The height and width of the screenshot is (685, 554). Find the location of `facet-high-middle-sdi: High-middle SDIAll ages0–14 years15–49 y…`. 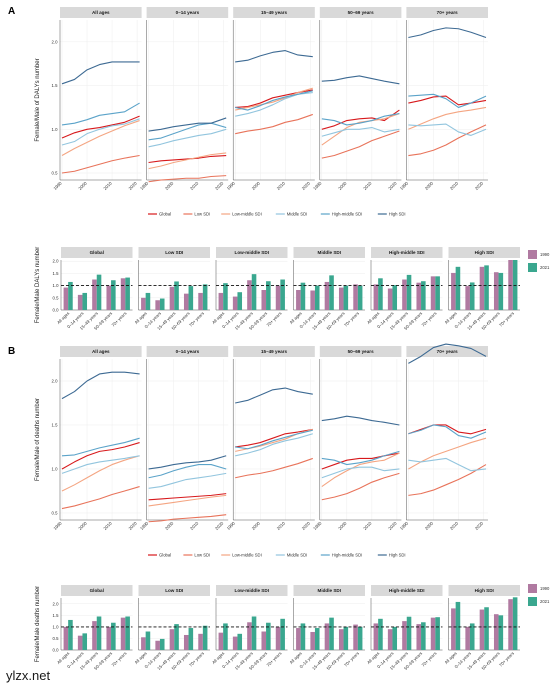

facet-high-middle-sdi: High-middle SDIAll ages0–14 years15–49 y… is located at coordinates (404, 628).